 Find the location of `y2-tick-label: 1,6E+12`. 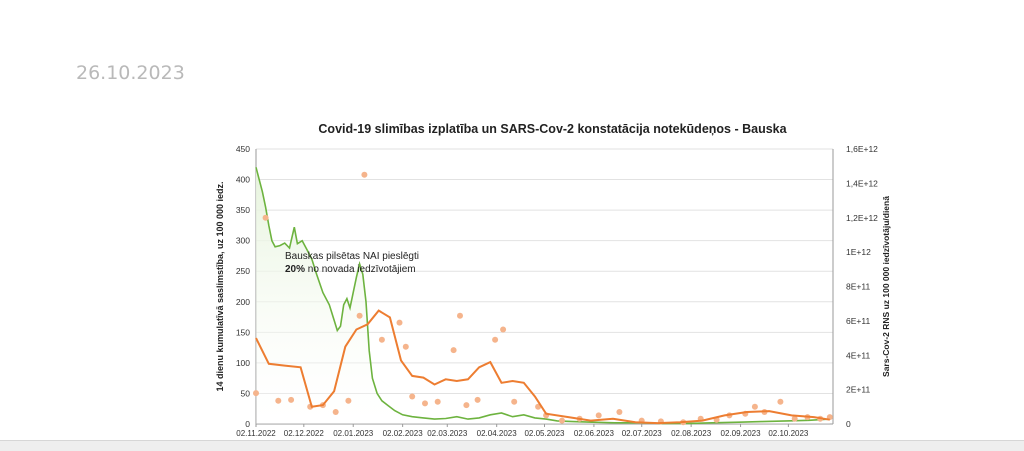

y2-tick-label: 1,6E+12 is located at coordinates (862, 149).